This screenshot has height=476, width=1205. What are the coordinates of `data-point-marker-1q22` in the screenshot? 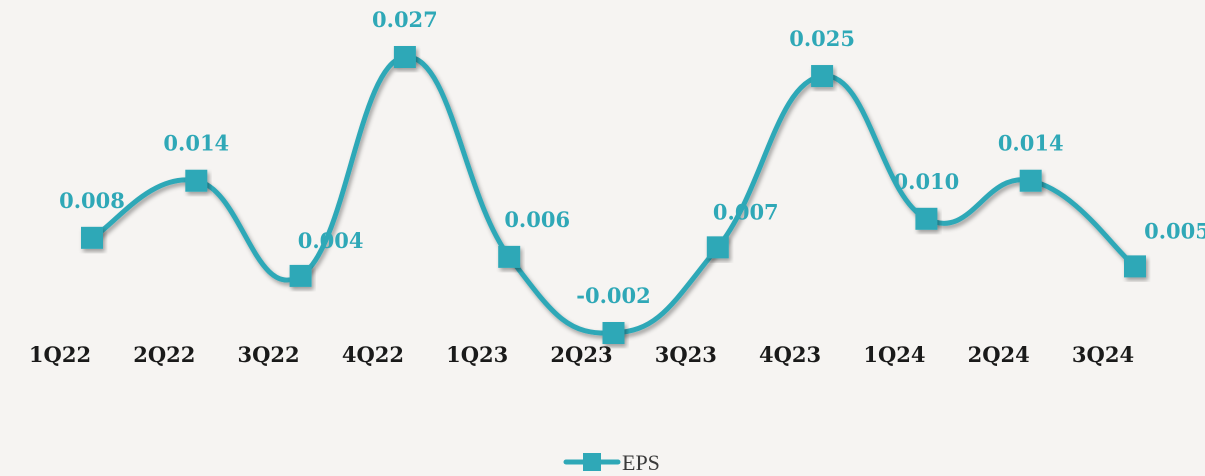 It's located at (92, 237).